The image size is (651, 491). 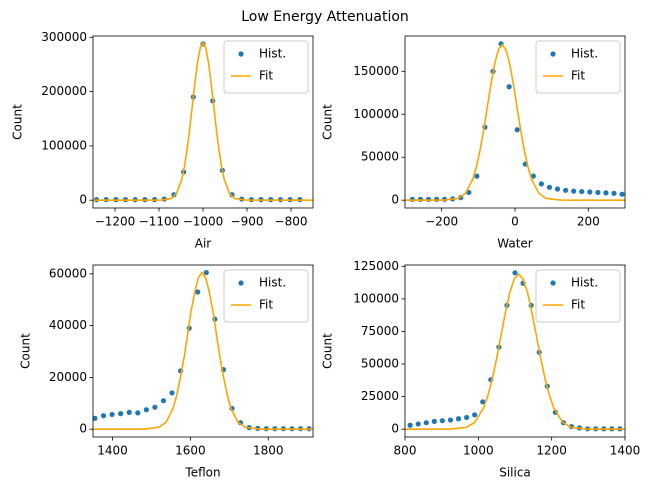 I want to click on x-tick-label: −800, so click(x=291, y=222).